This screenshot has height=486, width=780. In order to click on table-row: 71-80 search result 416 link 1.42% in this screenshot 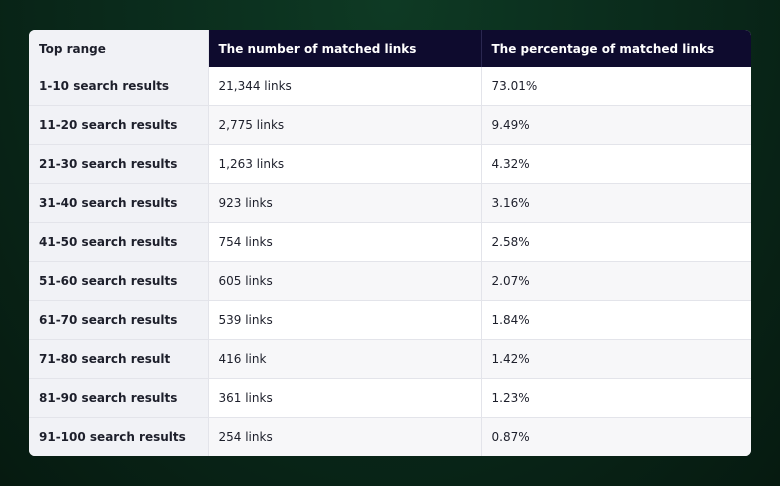, I will do `click(390, 359)`.